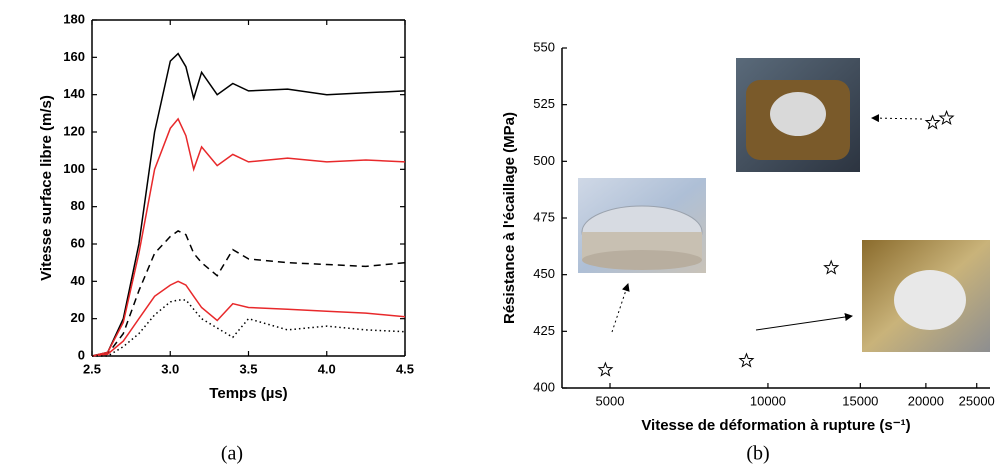 This screenshot has height=469, width=1002. What do you see at coordinates (74, 56) in the screenshot?
I see `y-tick-label: 160` at bounding box center [74, 56].